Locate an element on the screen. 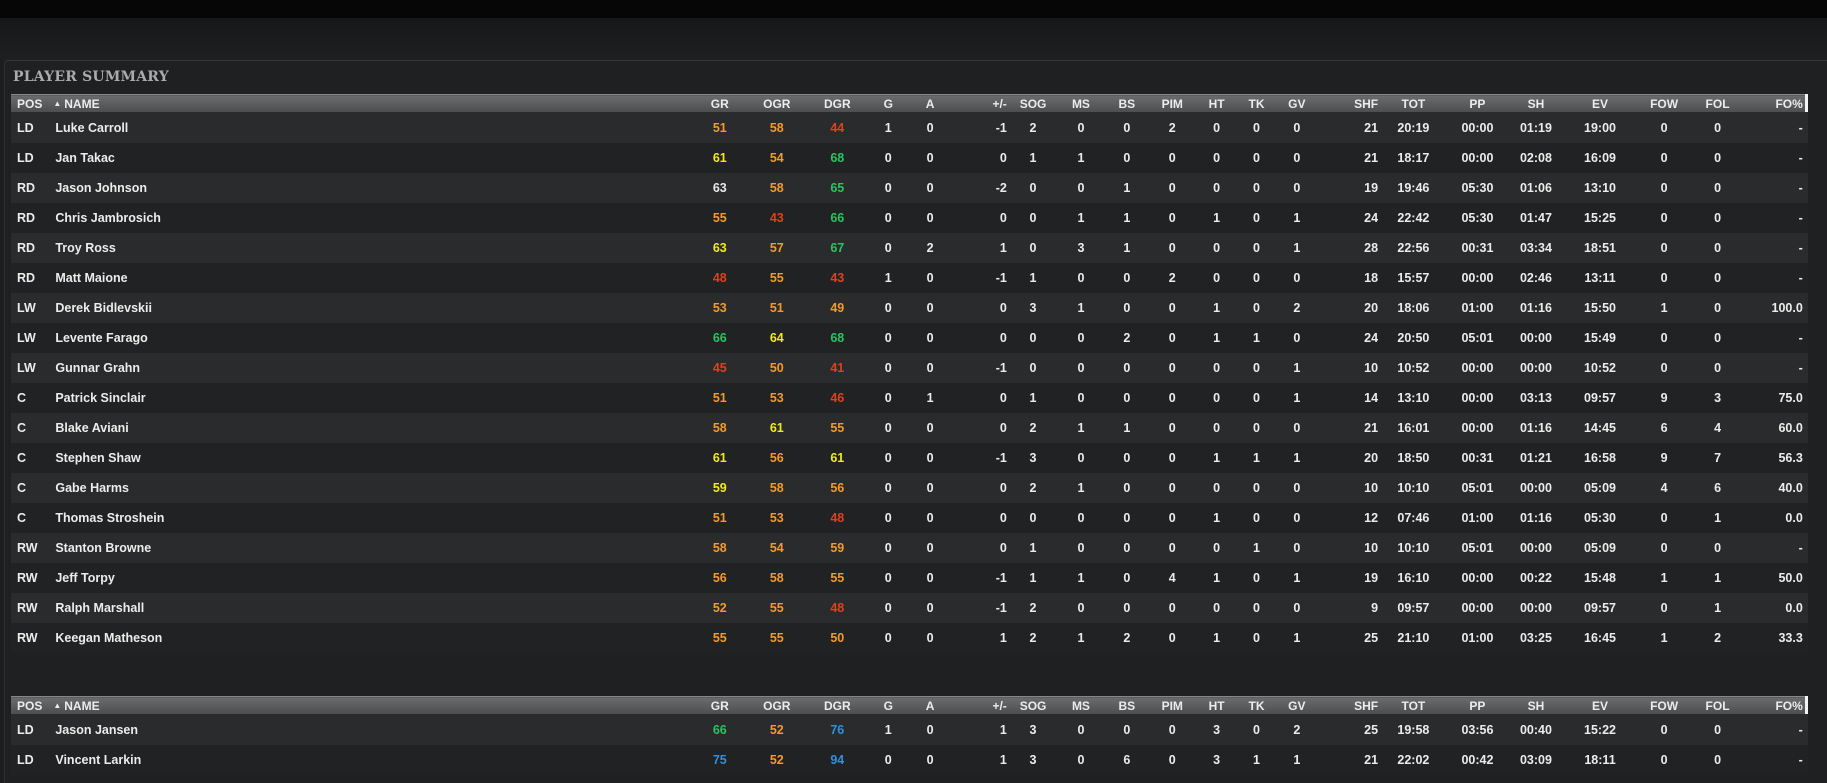  cell-name: Patrick Sinclair is located at coordinates (372, 398).